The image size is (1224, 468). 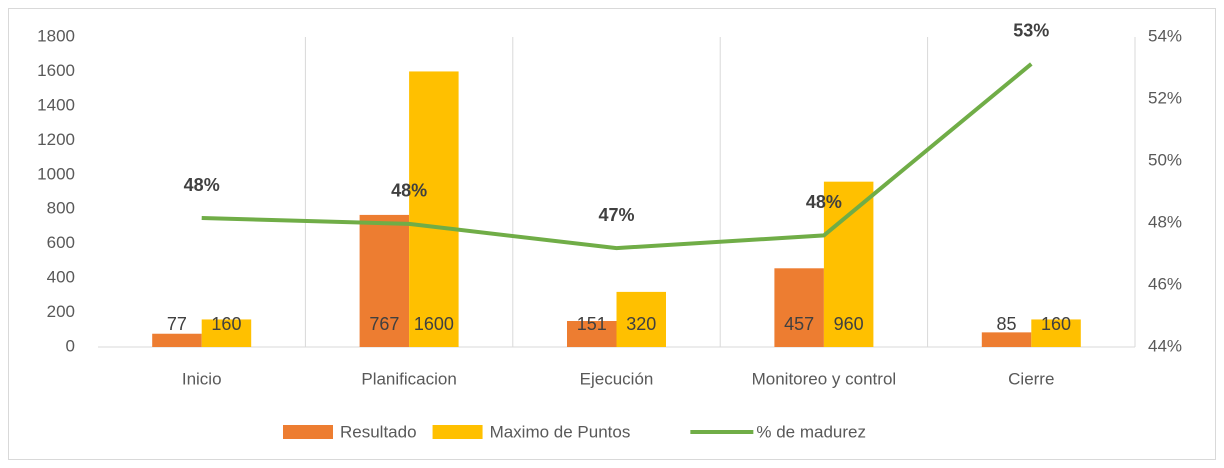 What do you see at coordinates (617, 378) in the screenshot?
I see `x-tick-label: Ejecución` at bounding box center [617, 378].